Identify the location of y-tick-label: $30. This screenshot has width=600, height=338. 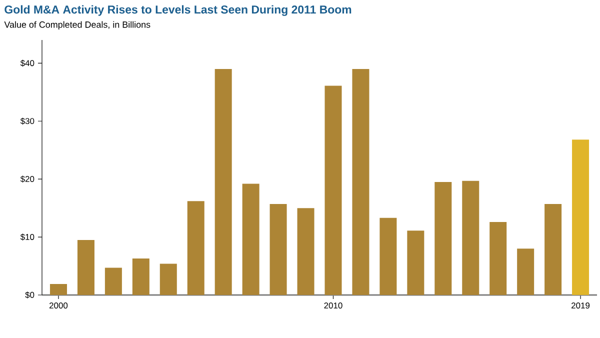
(27, 121).